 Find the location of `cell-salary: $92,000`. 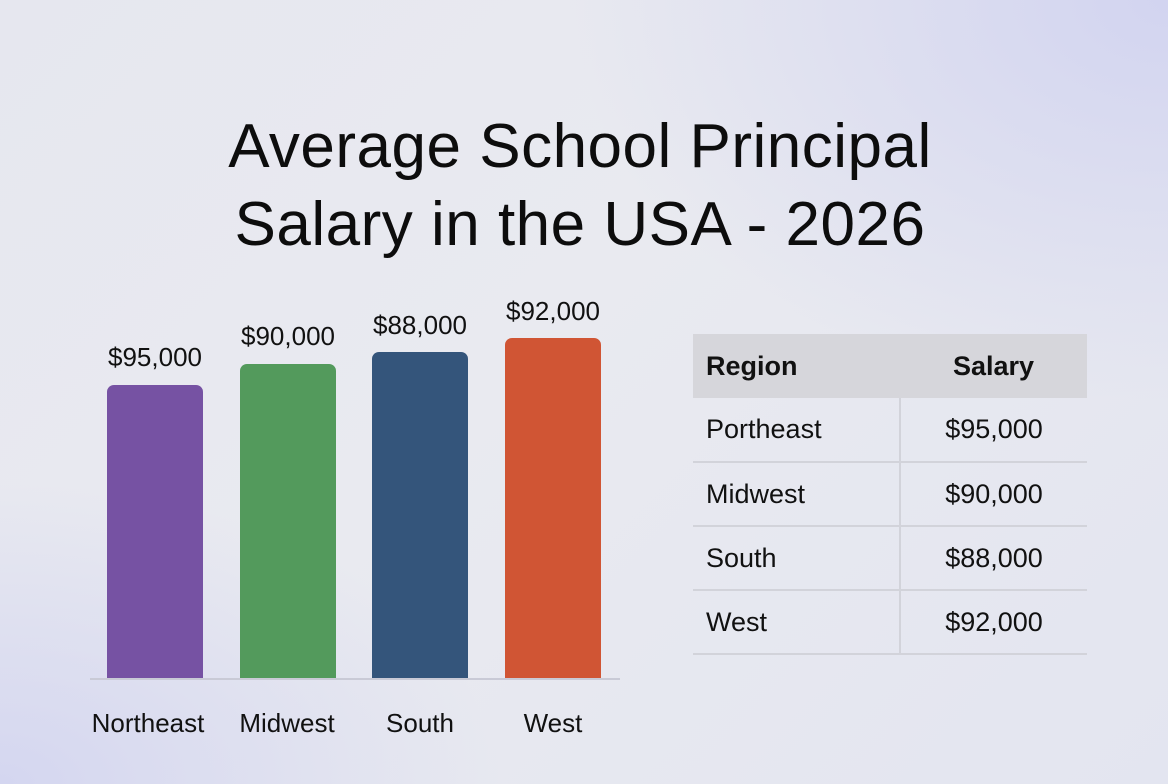

cell-salary: $92,000 is located at coordinates (993, 622).